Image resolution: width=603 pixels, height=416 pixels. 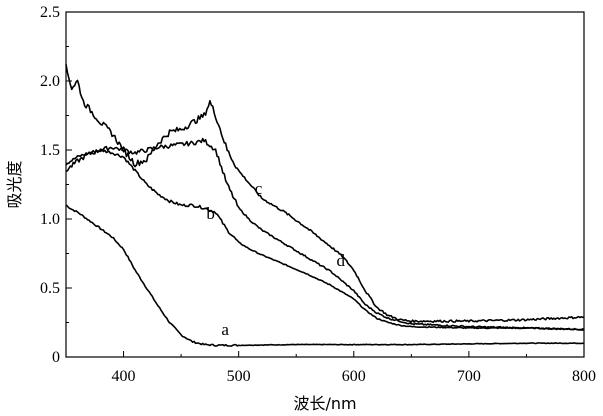 What do you see at coordinates (50, 219) in the screenshot?
I see `y-tick-label-2: 1.0` at bounding box center [50, 219].